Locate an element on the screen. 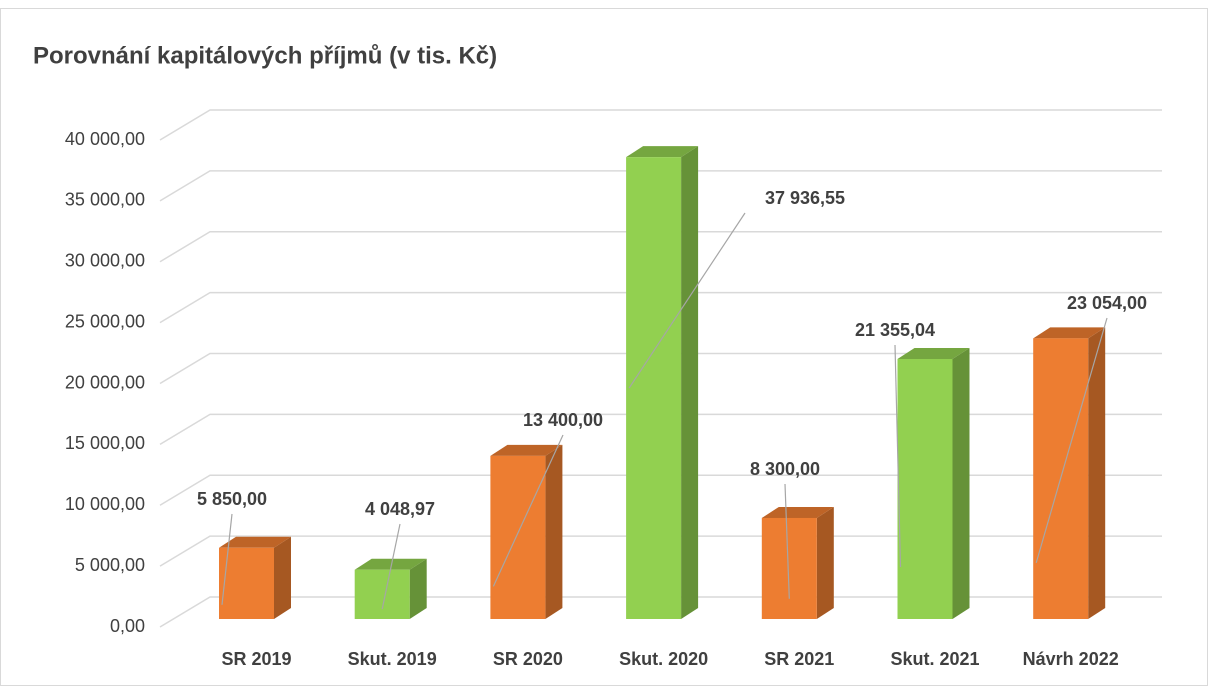 The width and height of the screenshot is (1209, 687). x-tick-label: Skut. 2021 is located at coordinates (934, 659).